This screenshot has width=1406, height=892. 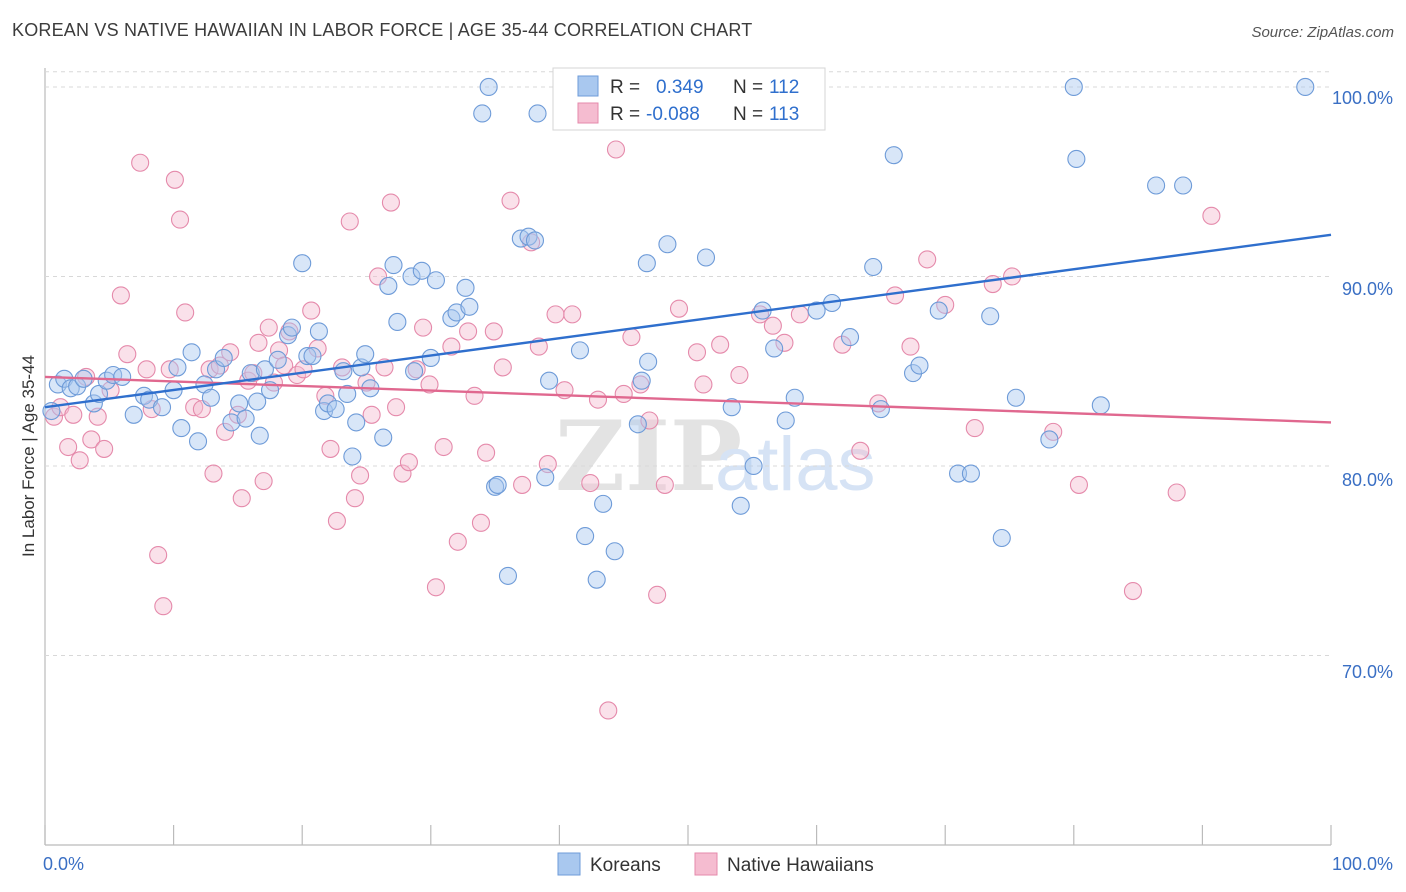 What do you see at coordinates (800, 865) in the screenshot?
I see `series-legend-label-native-hawaiians: Native Hawaiians` at bounding box center [800, 865].